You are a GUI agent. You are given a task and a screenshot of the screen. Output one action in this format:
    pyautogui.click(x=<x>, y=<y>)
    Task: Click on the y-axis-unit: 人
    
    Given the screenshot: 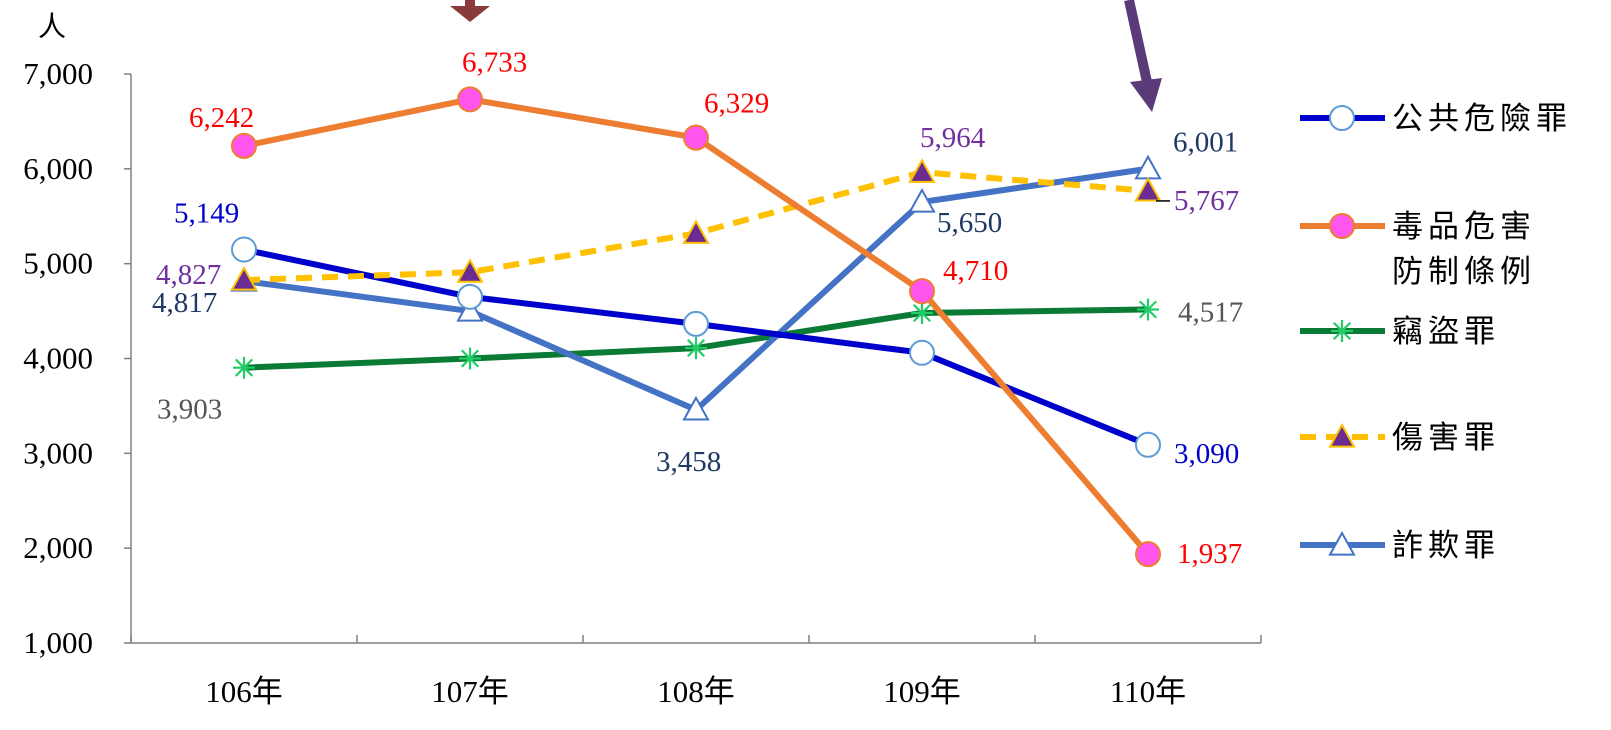 What is the action you would take?
    pyautogui.click(x=52, y=27)
    